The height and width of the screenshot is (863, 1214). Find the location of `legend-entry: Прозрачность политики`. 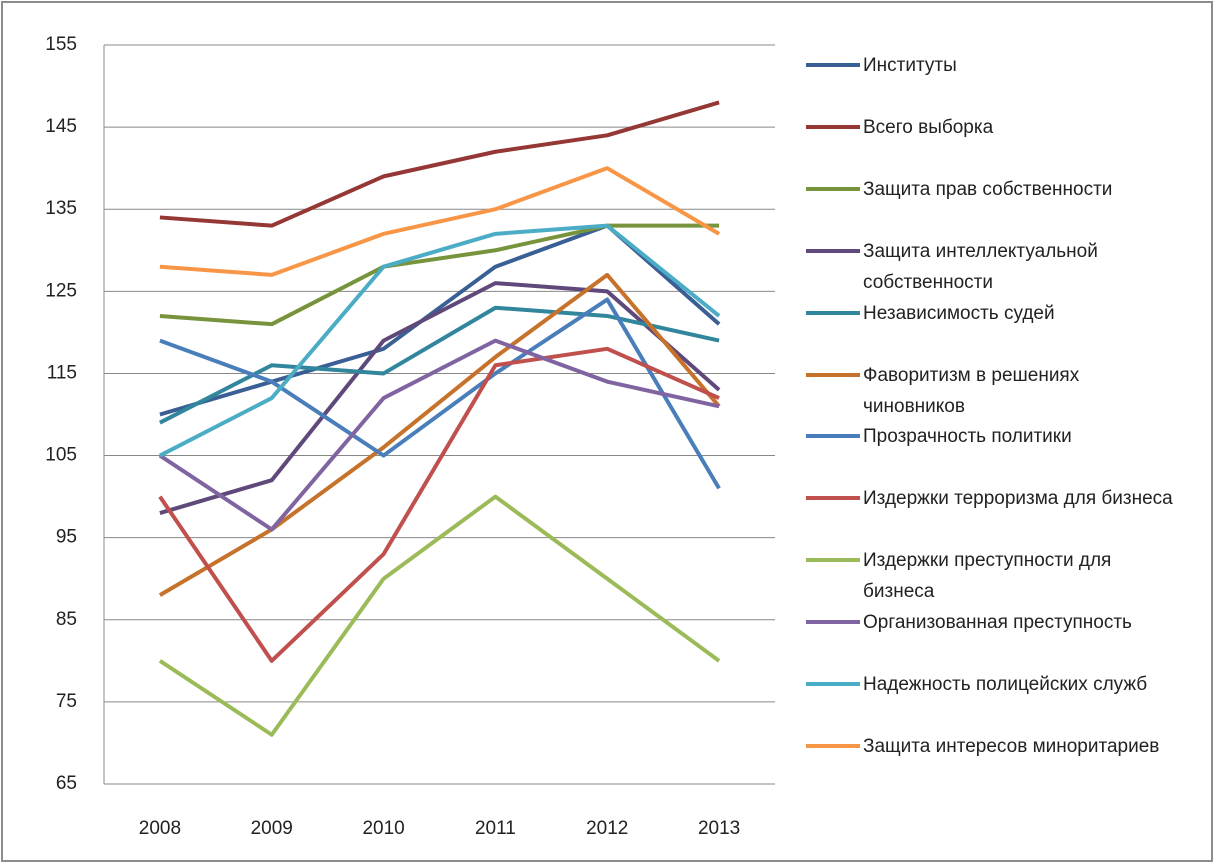

legend-entry: Прозрачность политики is located at coordinates (996, 436).